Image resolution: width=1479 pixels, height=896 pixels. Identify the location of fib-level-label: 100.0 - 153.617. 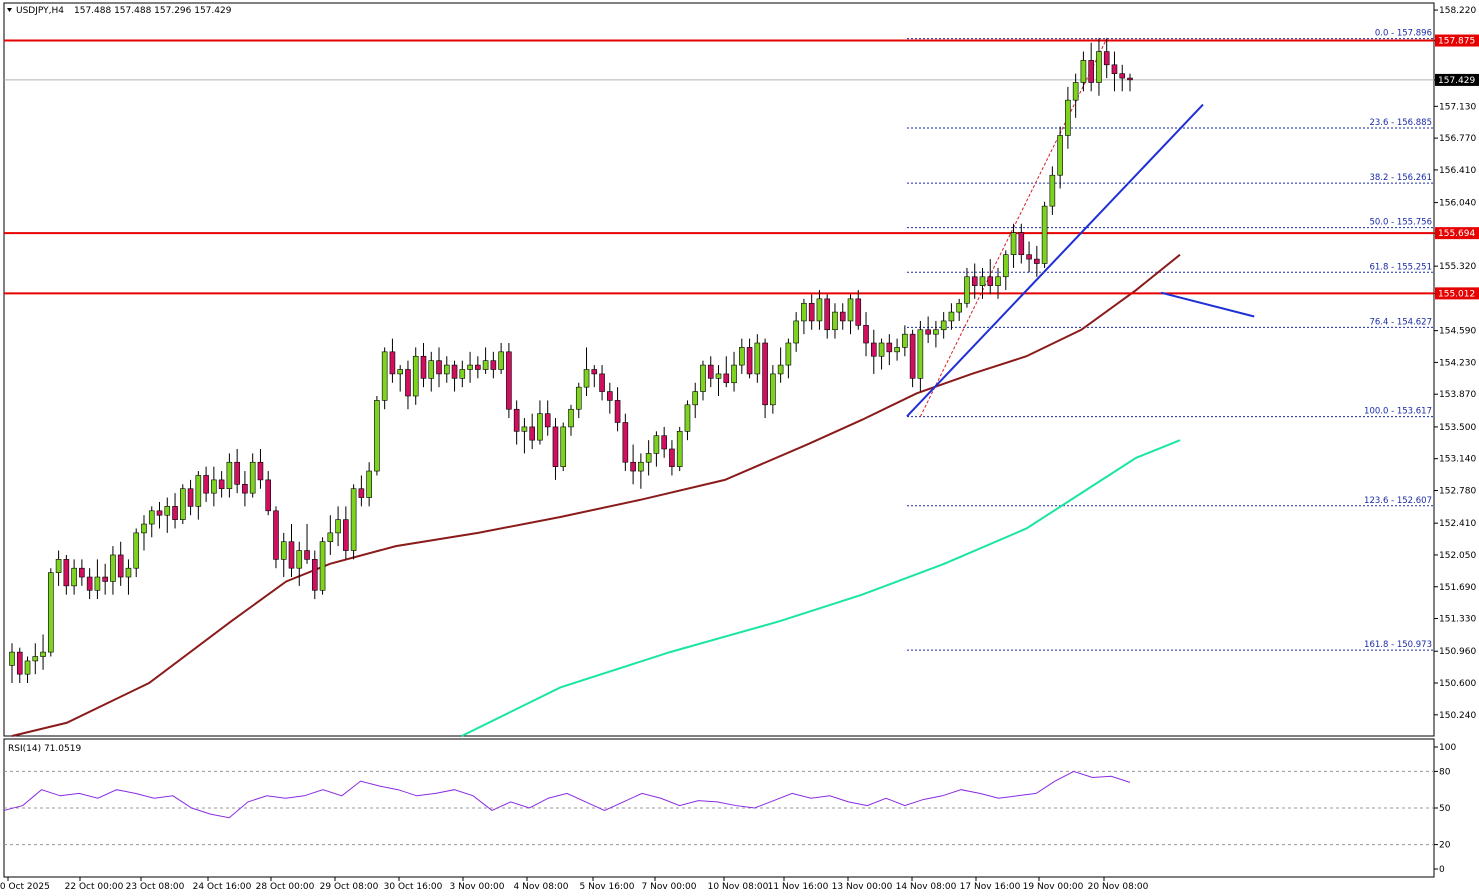
(1398, 412).